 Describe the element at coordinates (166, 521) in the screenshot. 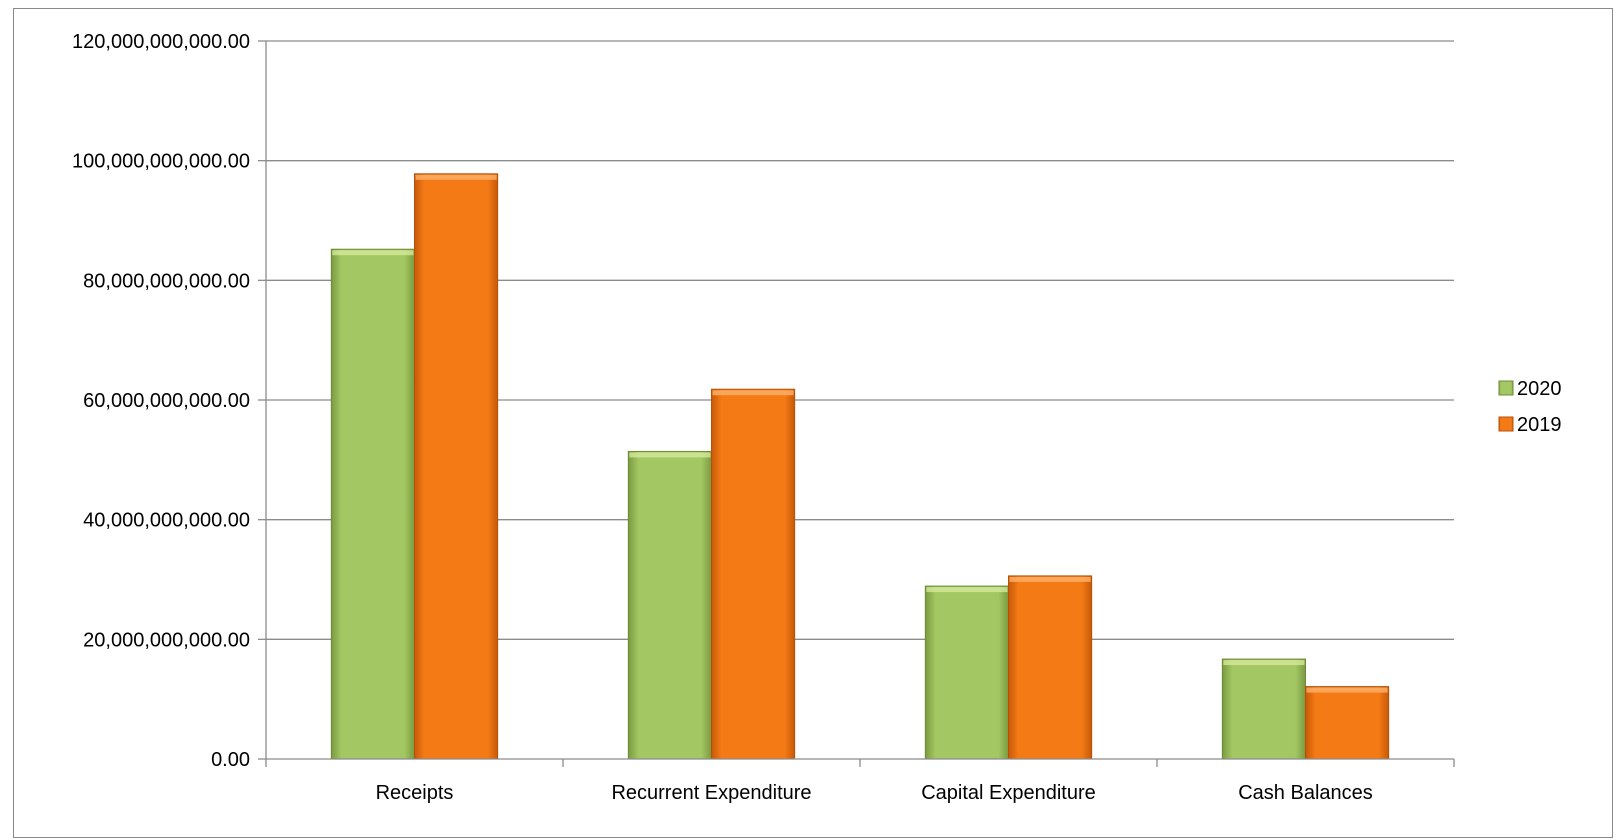

I see `y-tick-label: 40,000,000,000.00` at that location.